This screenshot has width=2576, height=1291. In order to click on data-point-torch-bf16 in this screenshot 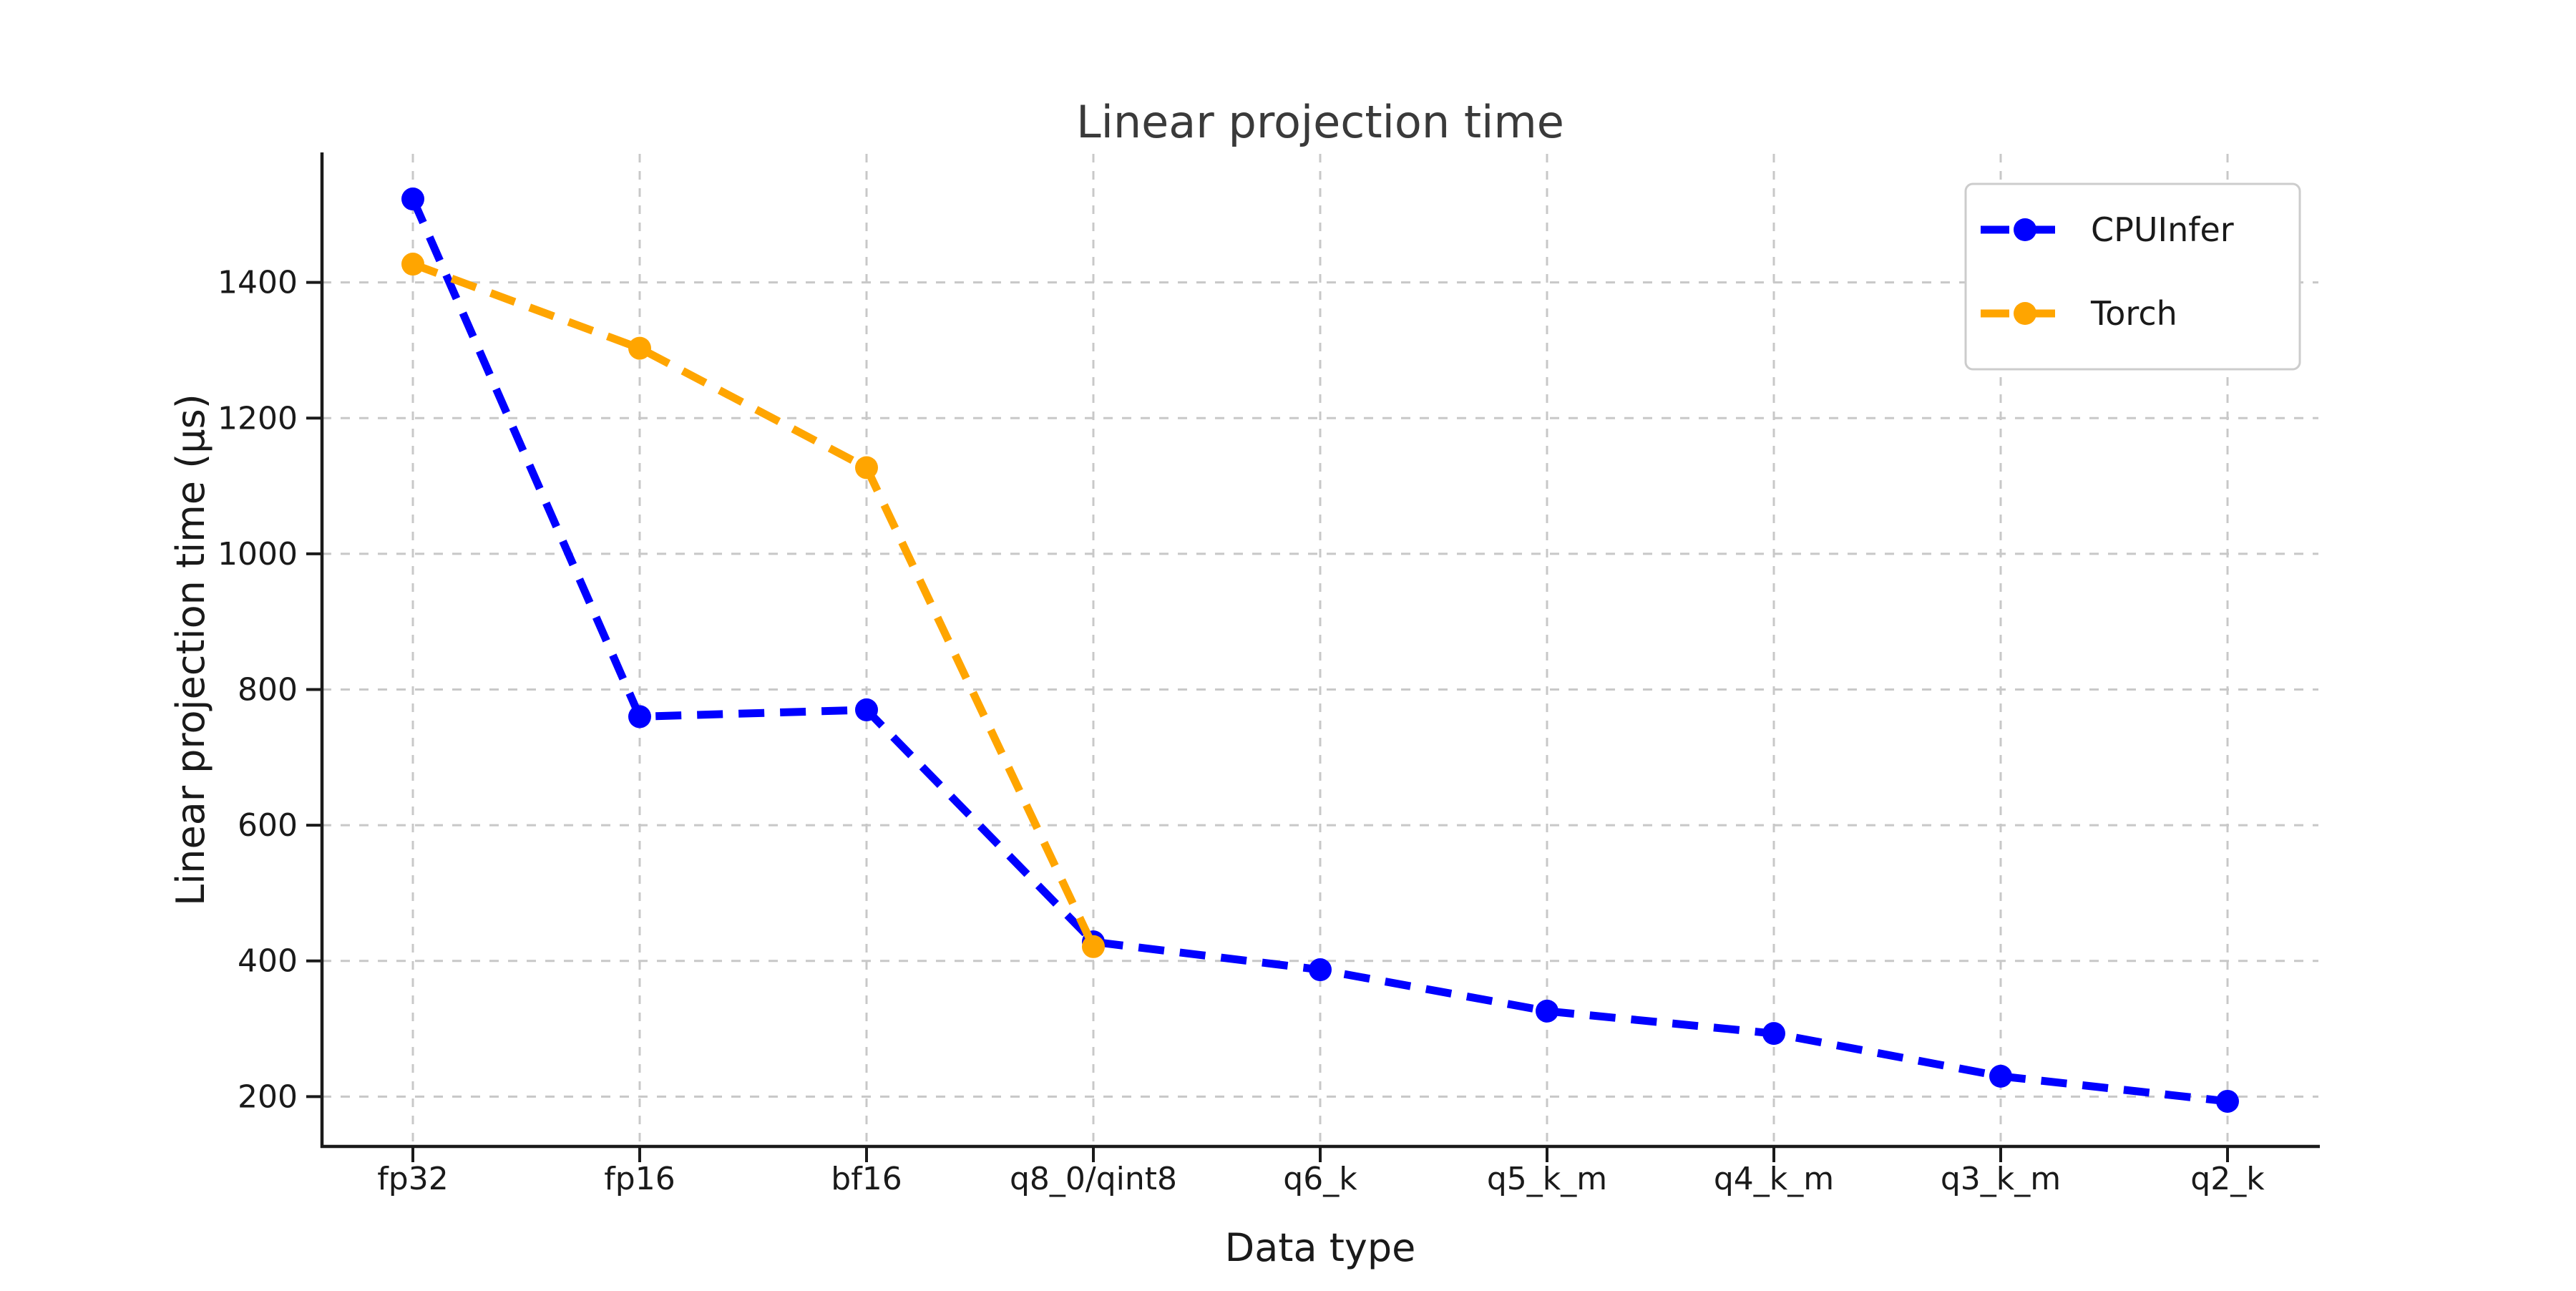, I will do `click(866, 467)`.